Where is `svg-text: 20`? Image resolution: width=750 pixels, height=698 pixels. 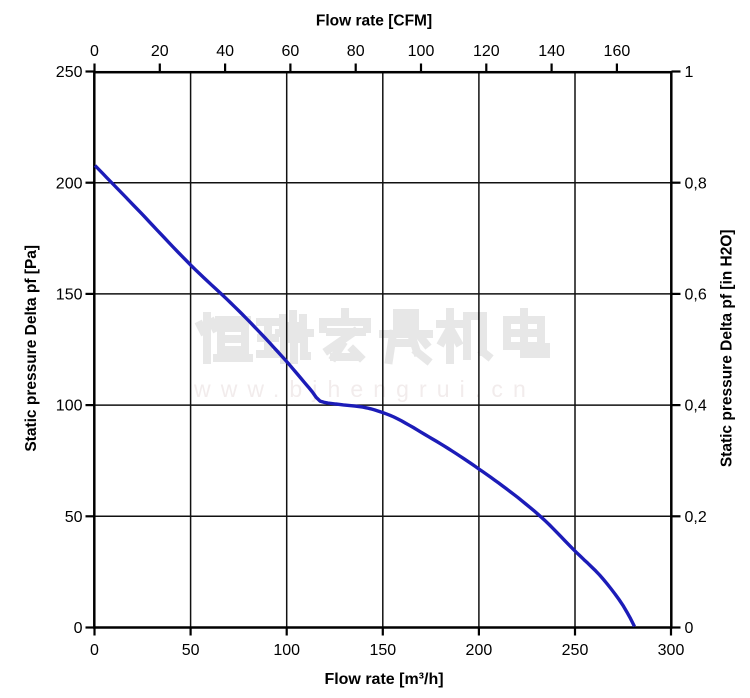
svg-text: 20 is located at coordinates (160, 51).